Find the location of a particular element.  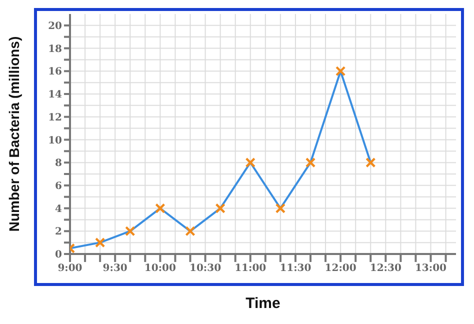

y-tick-label: 16 is located at coordinates (55, 72).